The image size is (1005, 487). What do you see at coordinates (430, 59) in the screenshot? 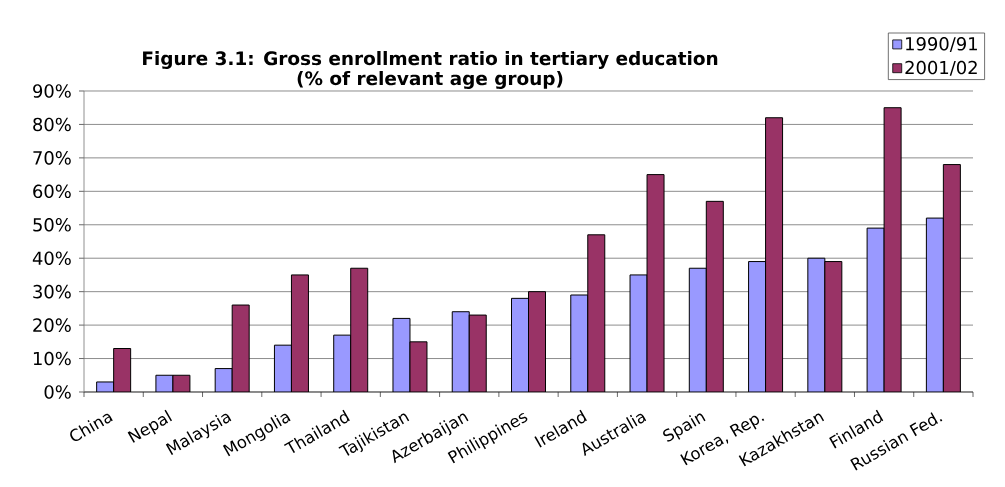
I see `chart-title: Figure 3.1: Gross enrollment ratio in tertiary education` at bounding box center [430, 59].